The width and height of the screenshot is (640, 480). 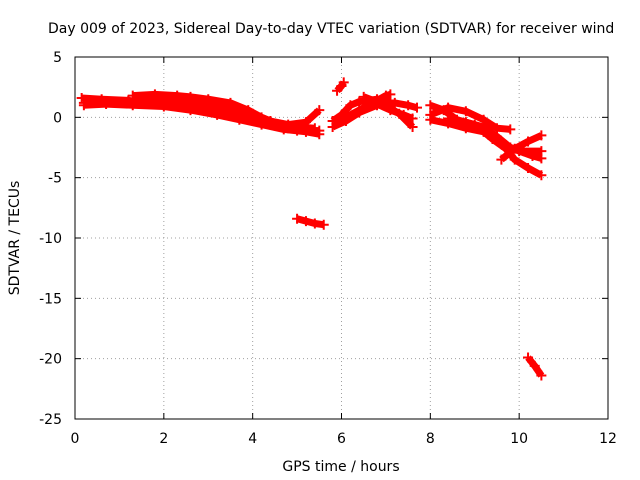 What do you see at coordinates (340, 467) in the screenshot?
I see `x-axis-title: GPS time / hours` at bounding box center [340, 467].